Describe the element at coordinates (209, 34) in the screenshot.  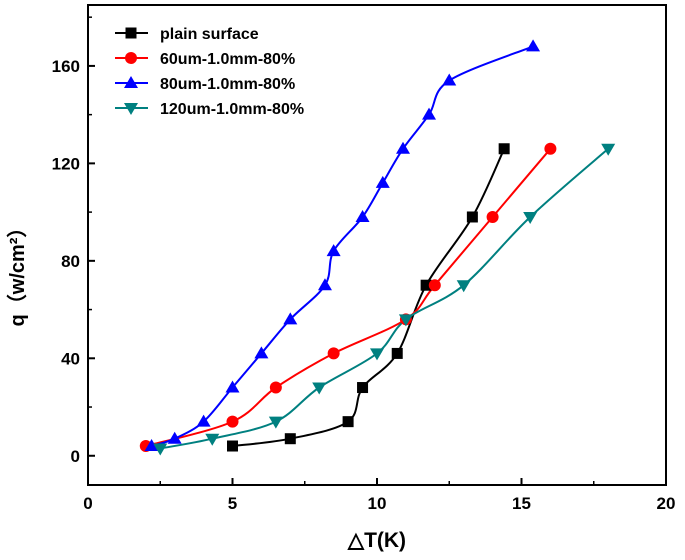
I see `legend-label-0: plain surface` at that location.